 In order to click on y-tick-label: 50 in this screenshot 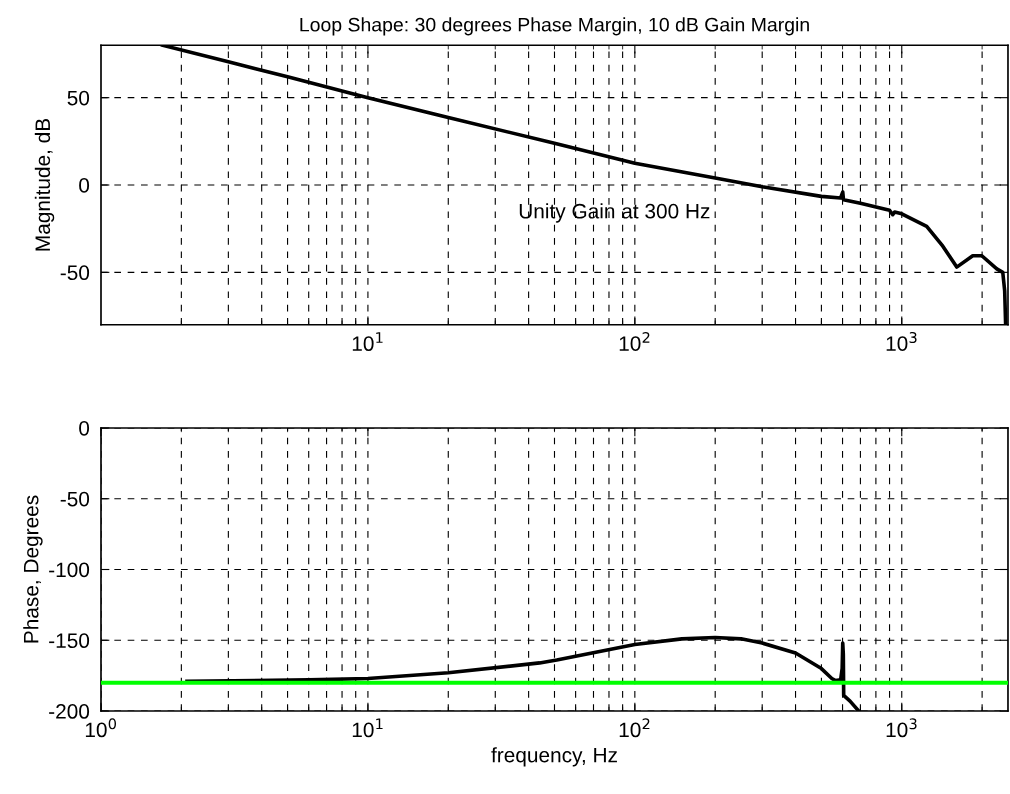, I will do `click(78, 98)`.